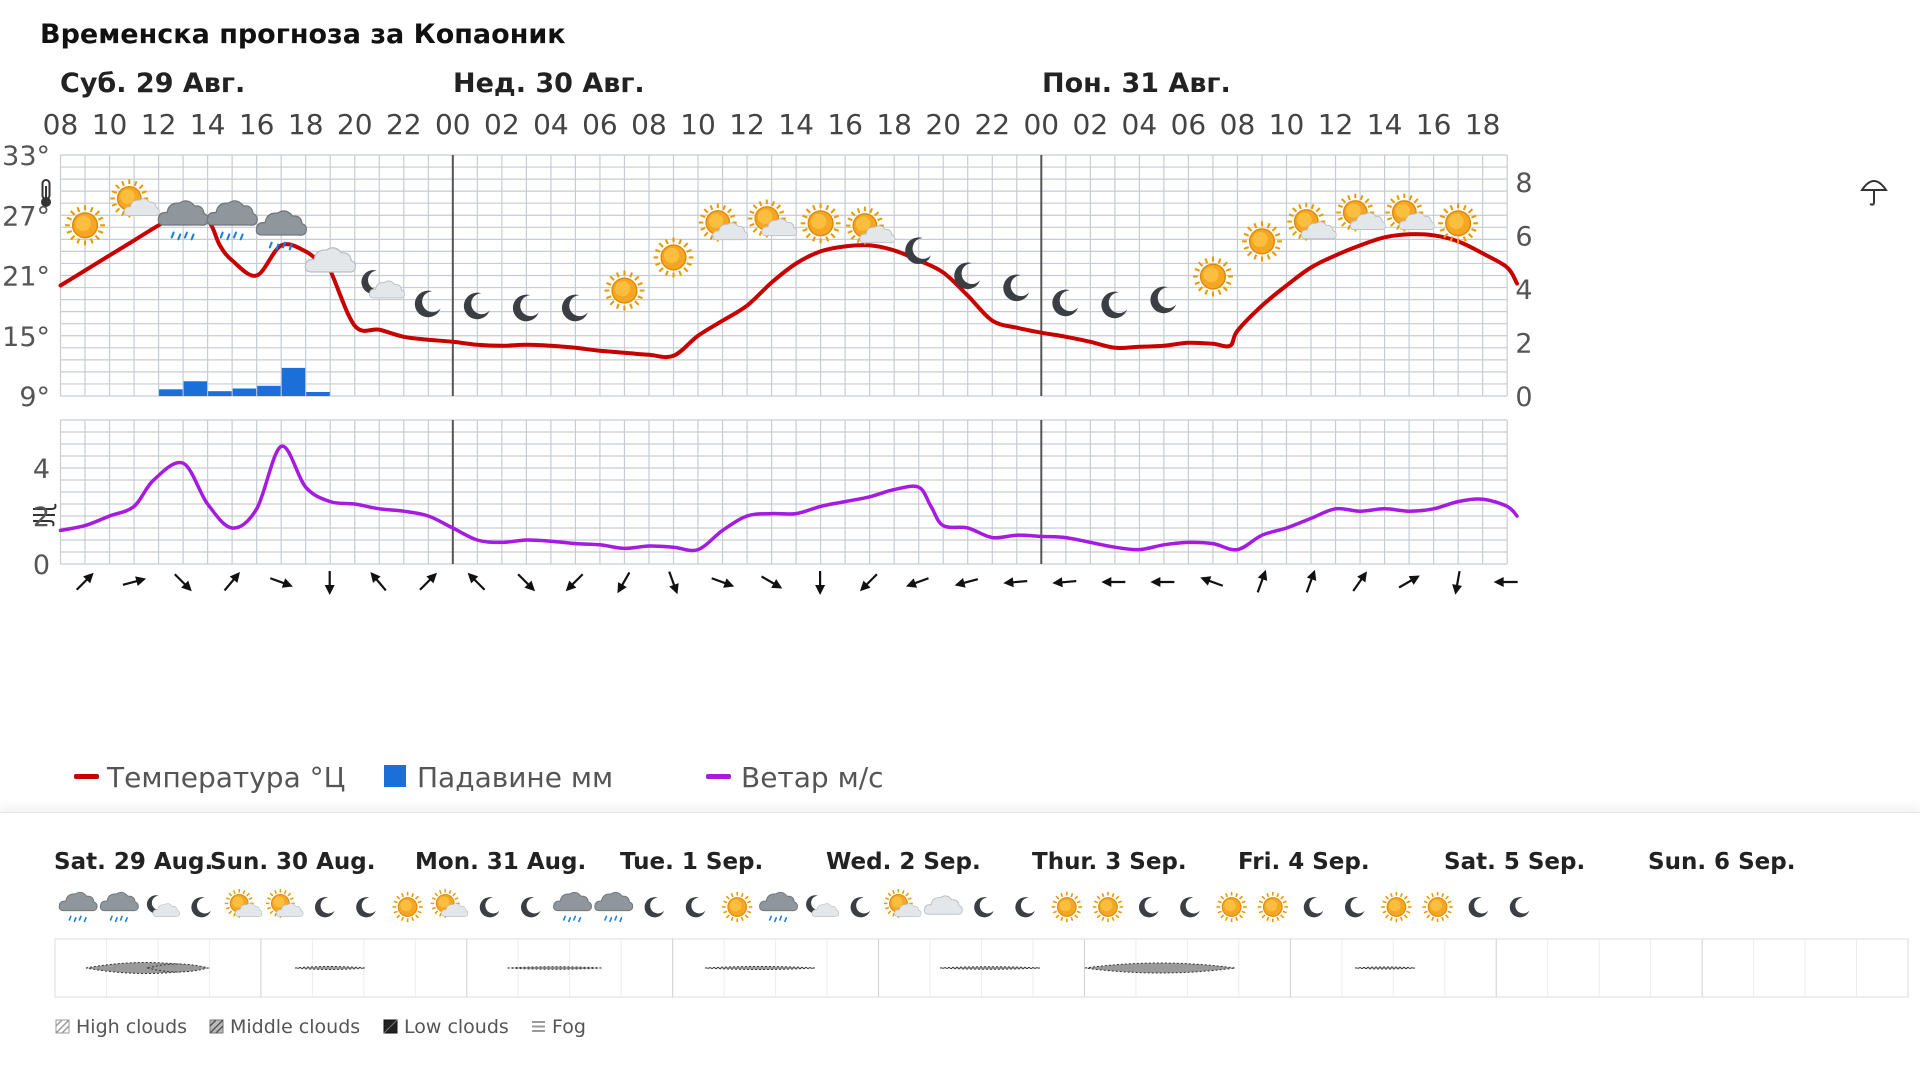 This screenshot has height=1081, width=1920. Describe the element at coordinates (1140, 124) in the screenshot. I see `hour-label: 04` at that location.